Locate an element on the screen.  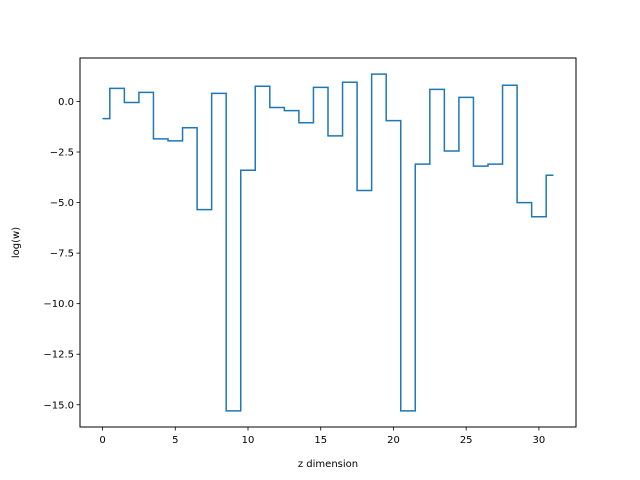
x-tick-label: 0 is located at coordinates (102, 440).